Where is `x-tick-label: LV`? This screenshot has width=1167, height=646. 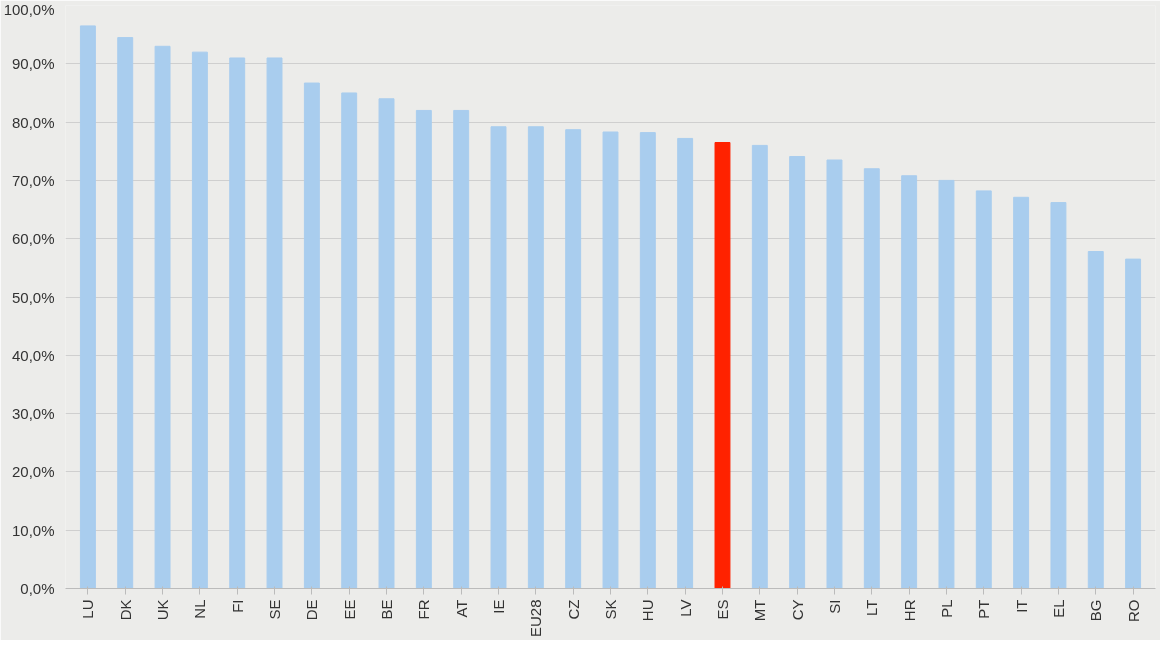 x-tick-label: LV is located at coordinates (685, 608).